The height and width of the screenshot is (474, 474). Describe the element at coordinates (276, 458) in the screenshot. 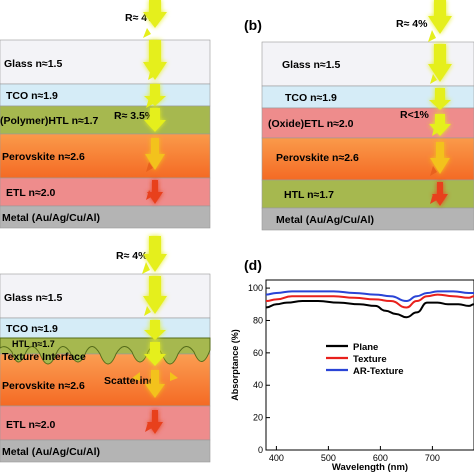

I see `x-tick-label: 400` at that location.